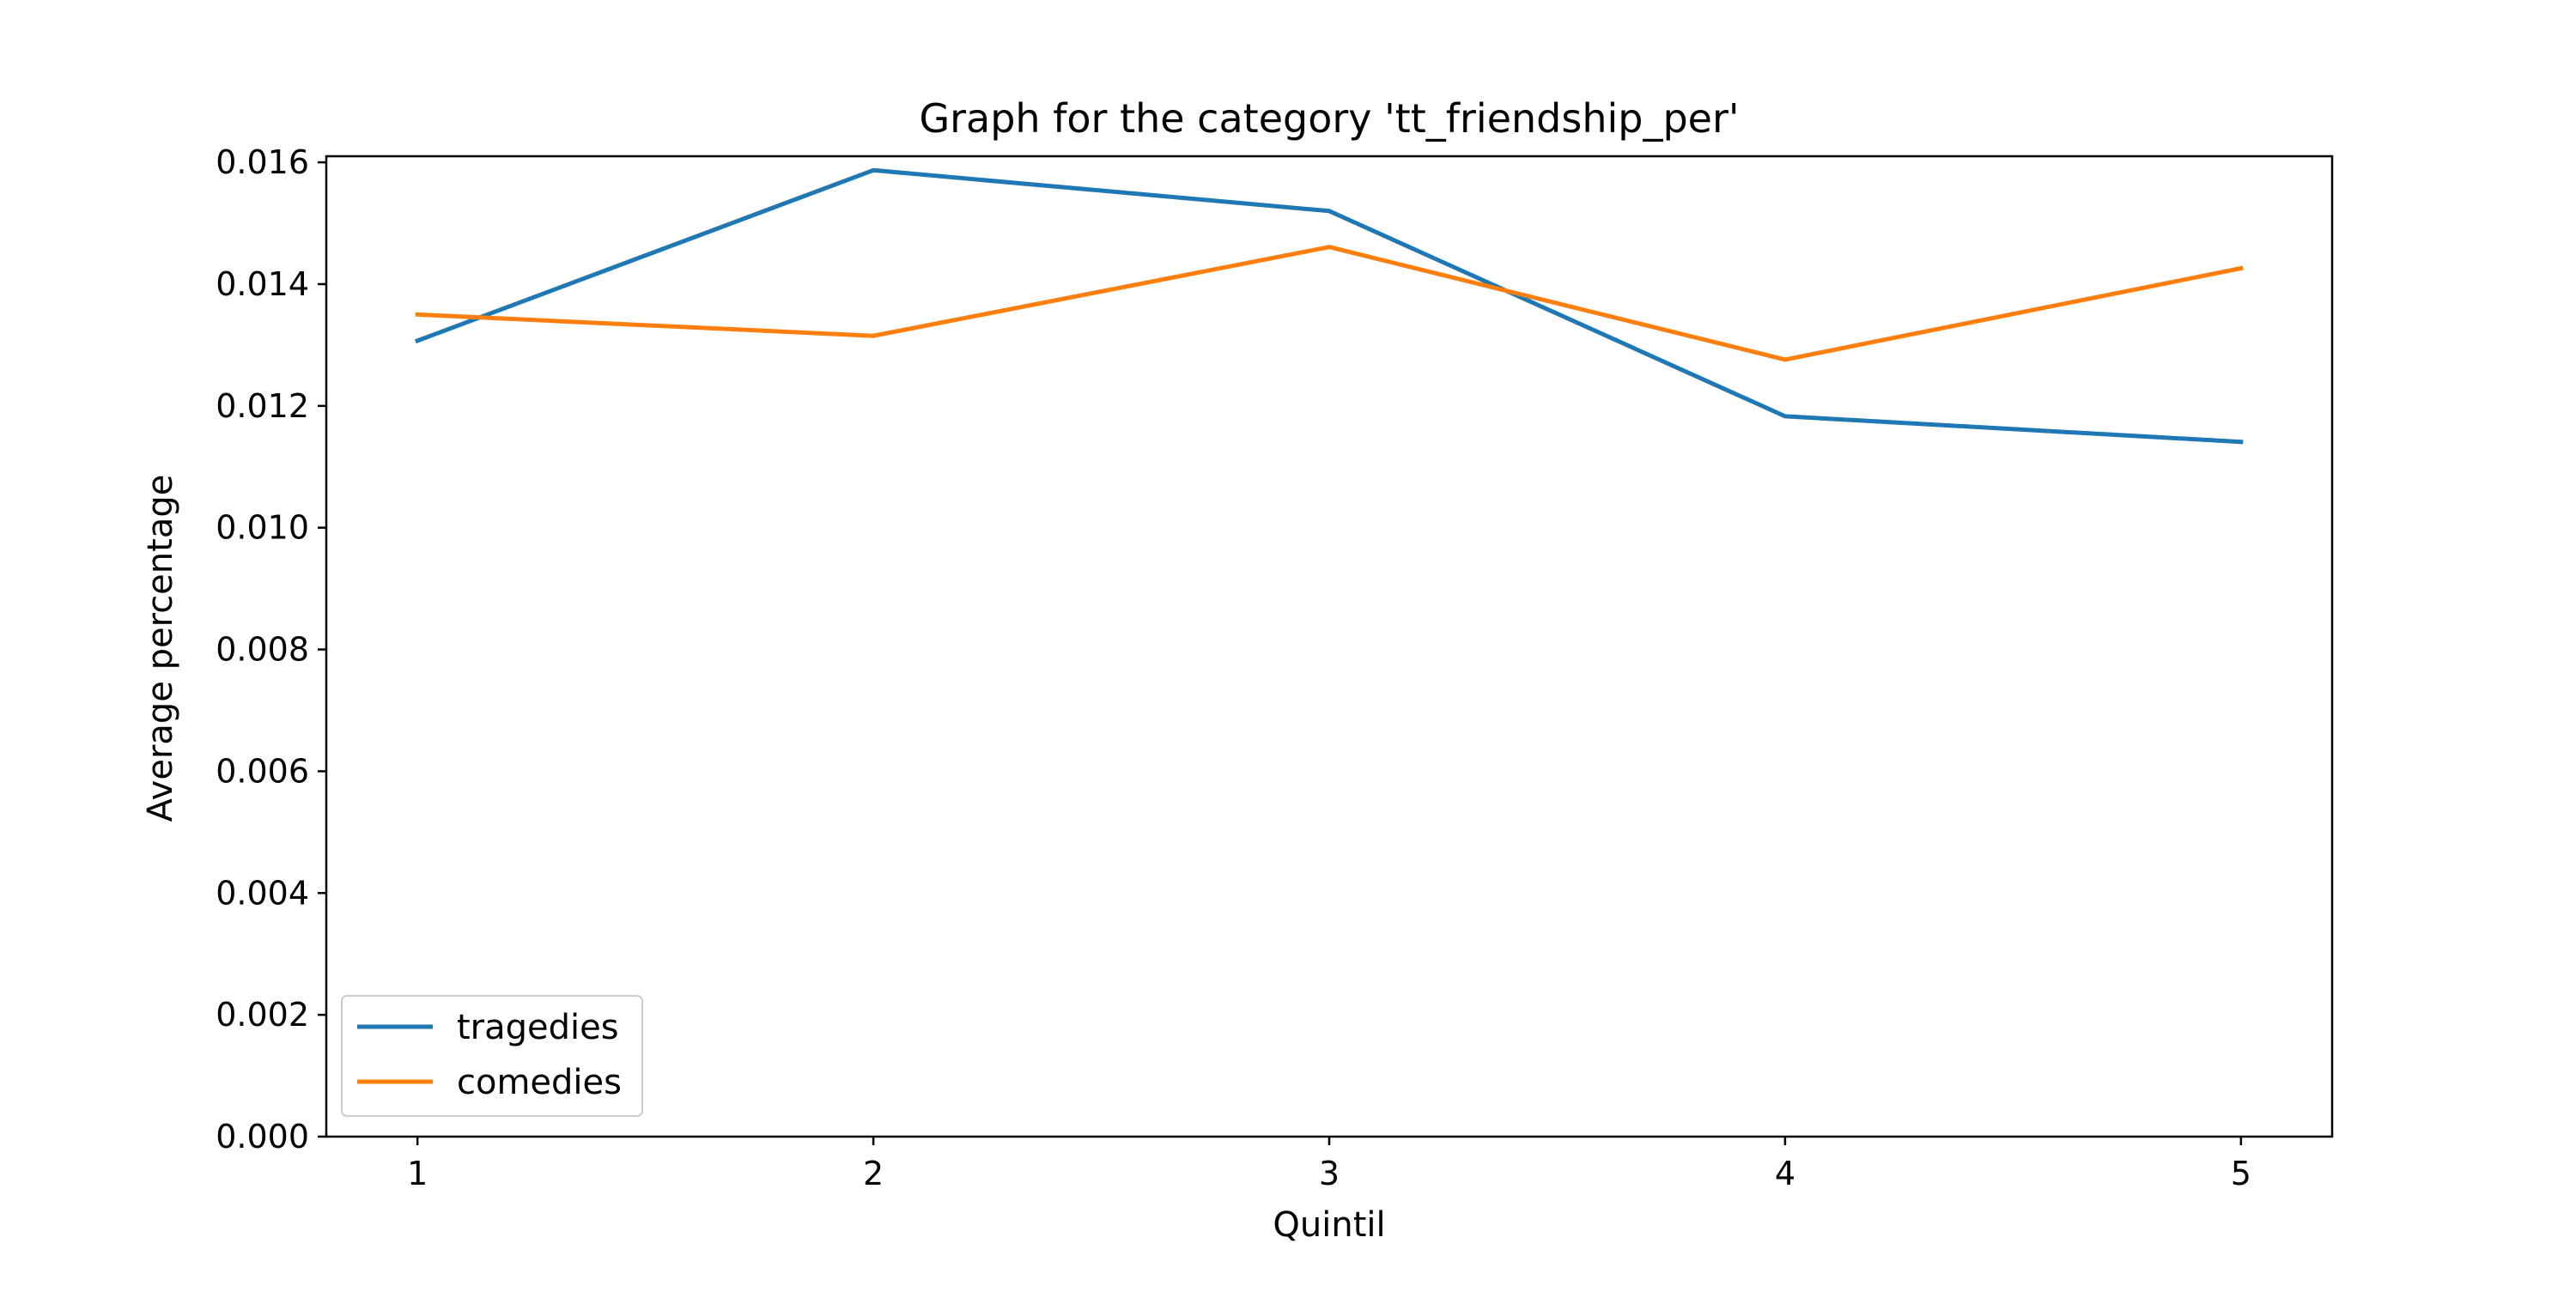  What do you see at coordinates (492, 1056) in the screenshot?
I see `legend: tragedies comedies` at bounding box center [492, 1056].